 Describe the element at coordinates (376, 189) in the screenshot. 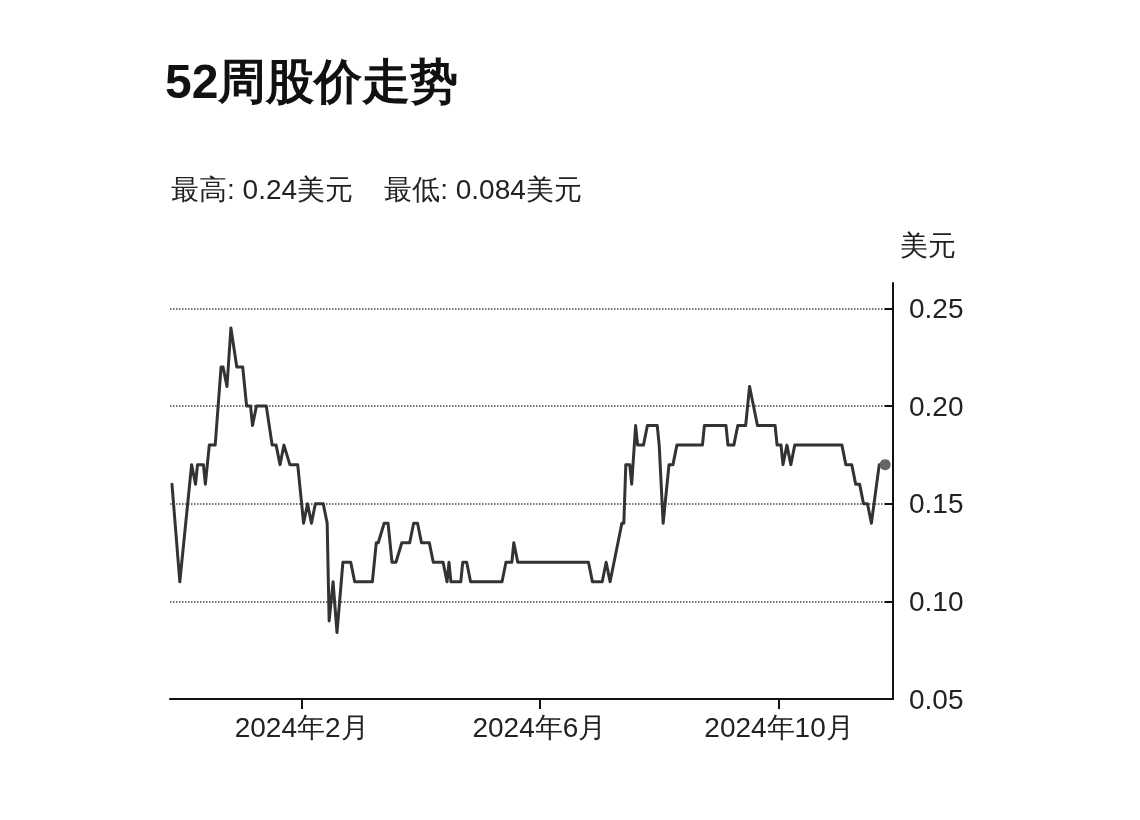

I see `chart-subtitle: 最高: 0.24美元 最低: 0.084美元` at that location.